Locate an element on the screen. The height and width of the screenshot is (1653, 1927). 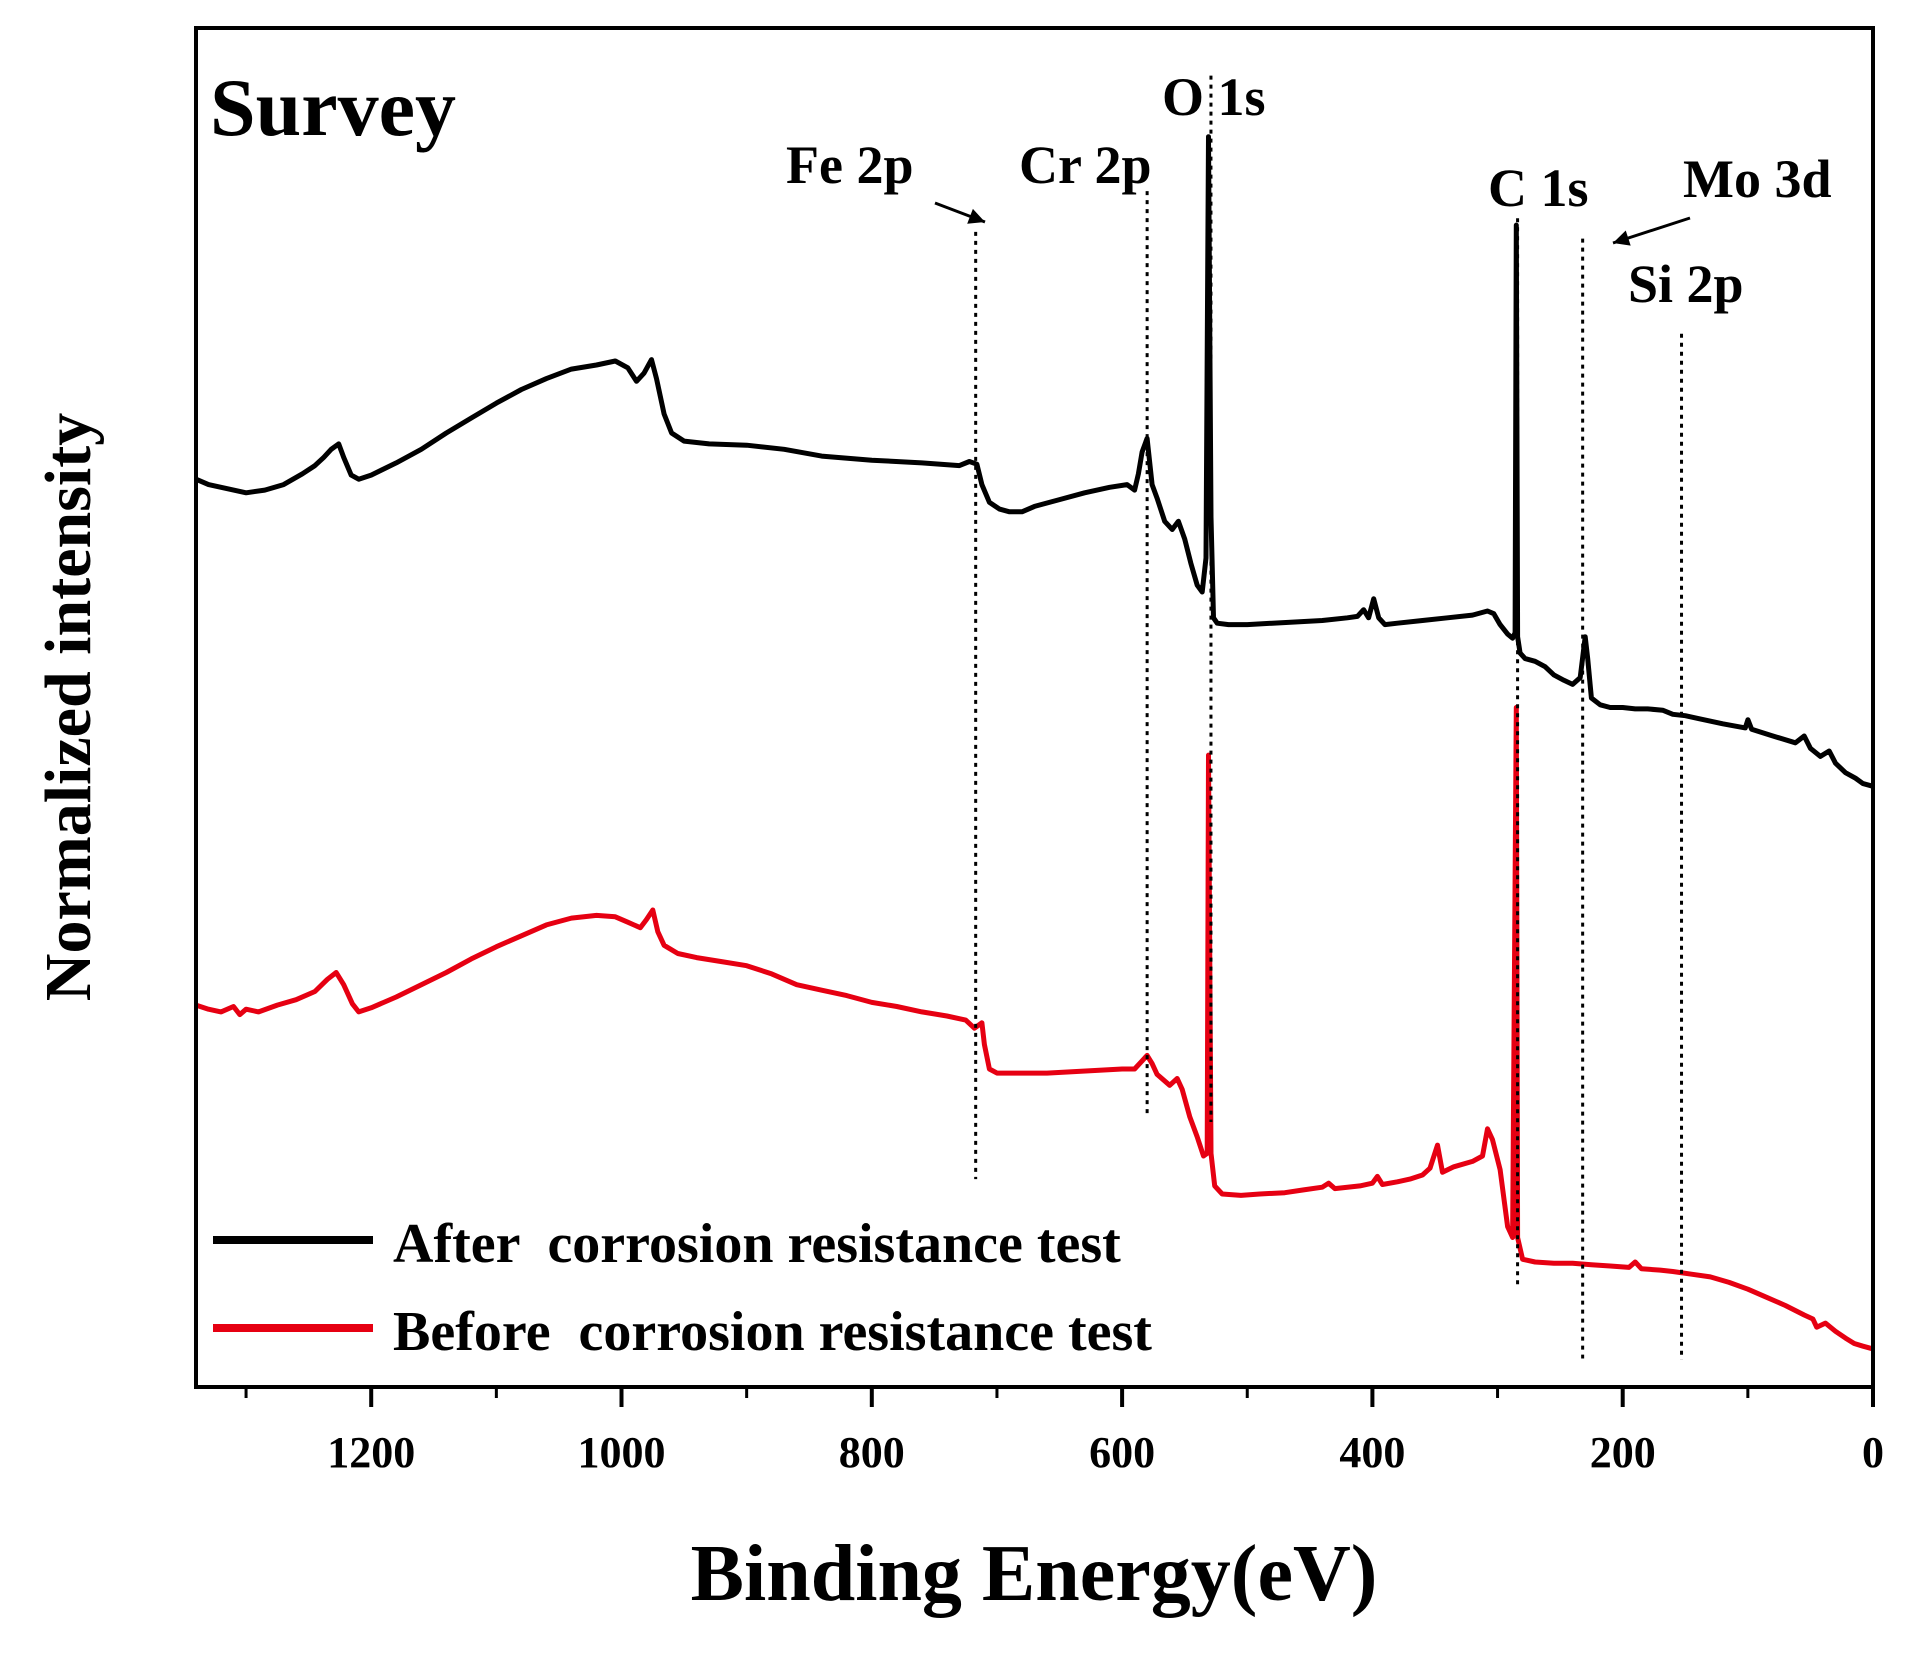
chart-title: Survey is located at coordinates (333, 107).